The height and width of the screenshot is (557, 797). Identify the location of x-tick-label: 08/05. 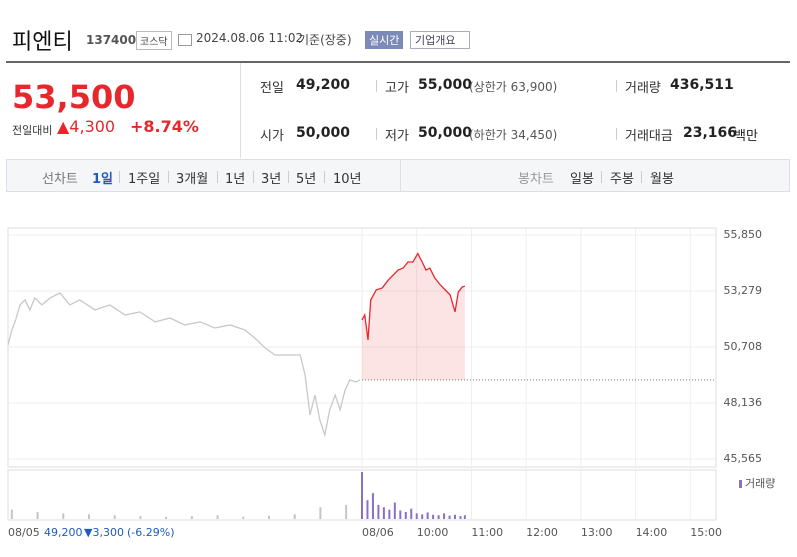
(24, 532).